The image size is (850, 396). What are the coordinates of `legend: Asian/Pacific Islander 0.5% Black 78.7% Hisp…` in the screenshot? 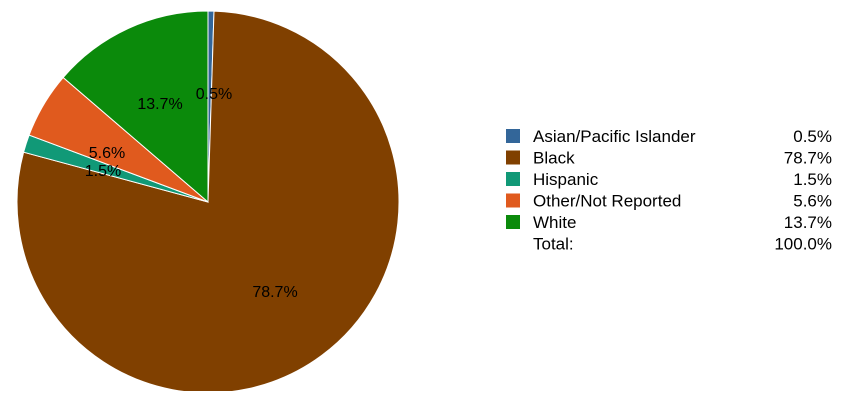 It's located at (669, 190).